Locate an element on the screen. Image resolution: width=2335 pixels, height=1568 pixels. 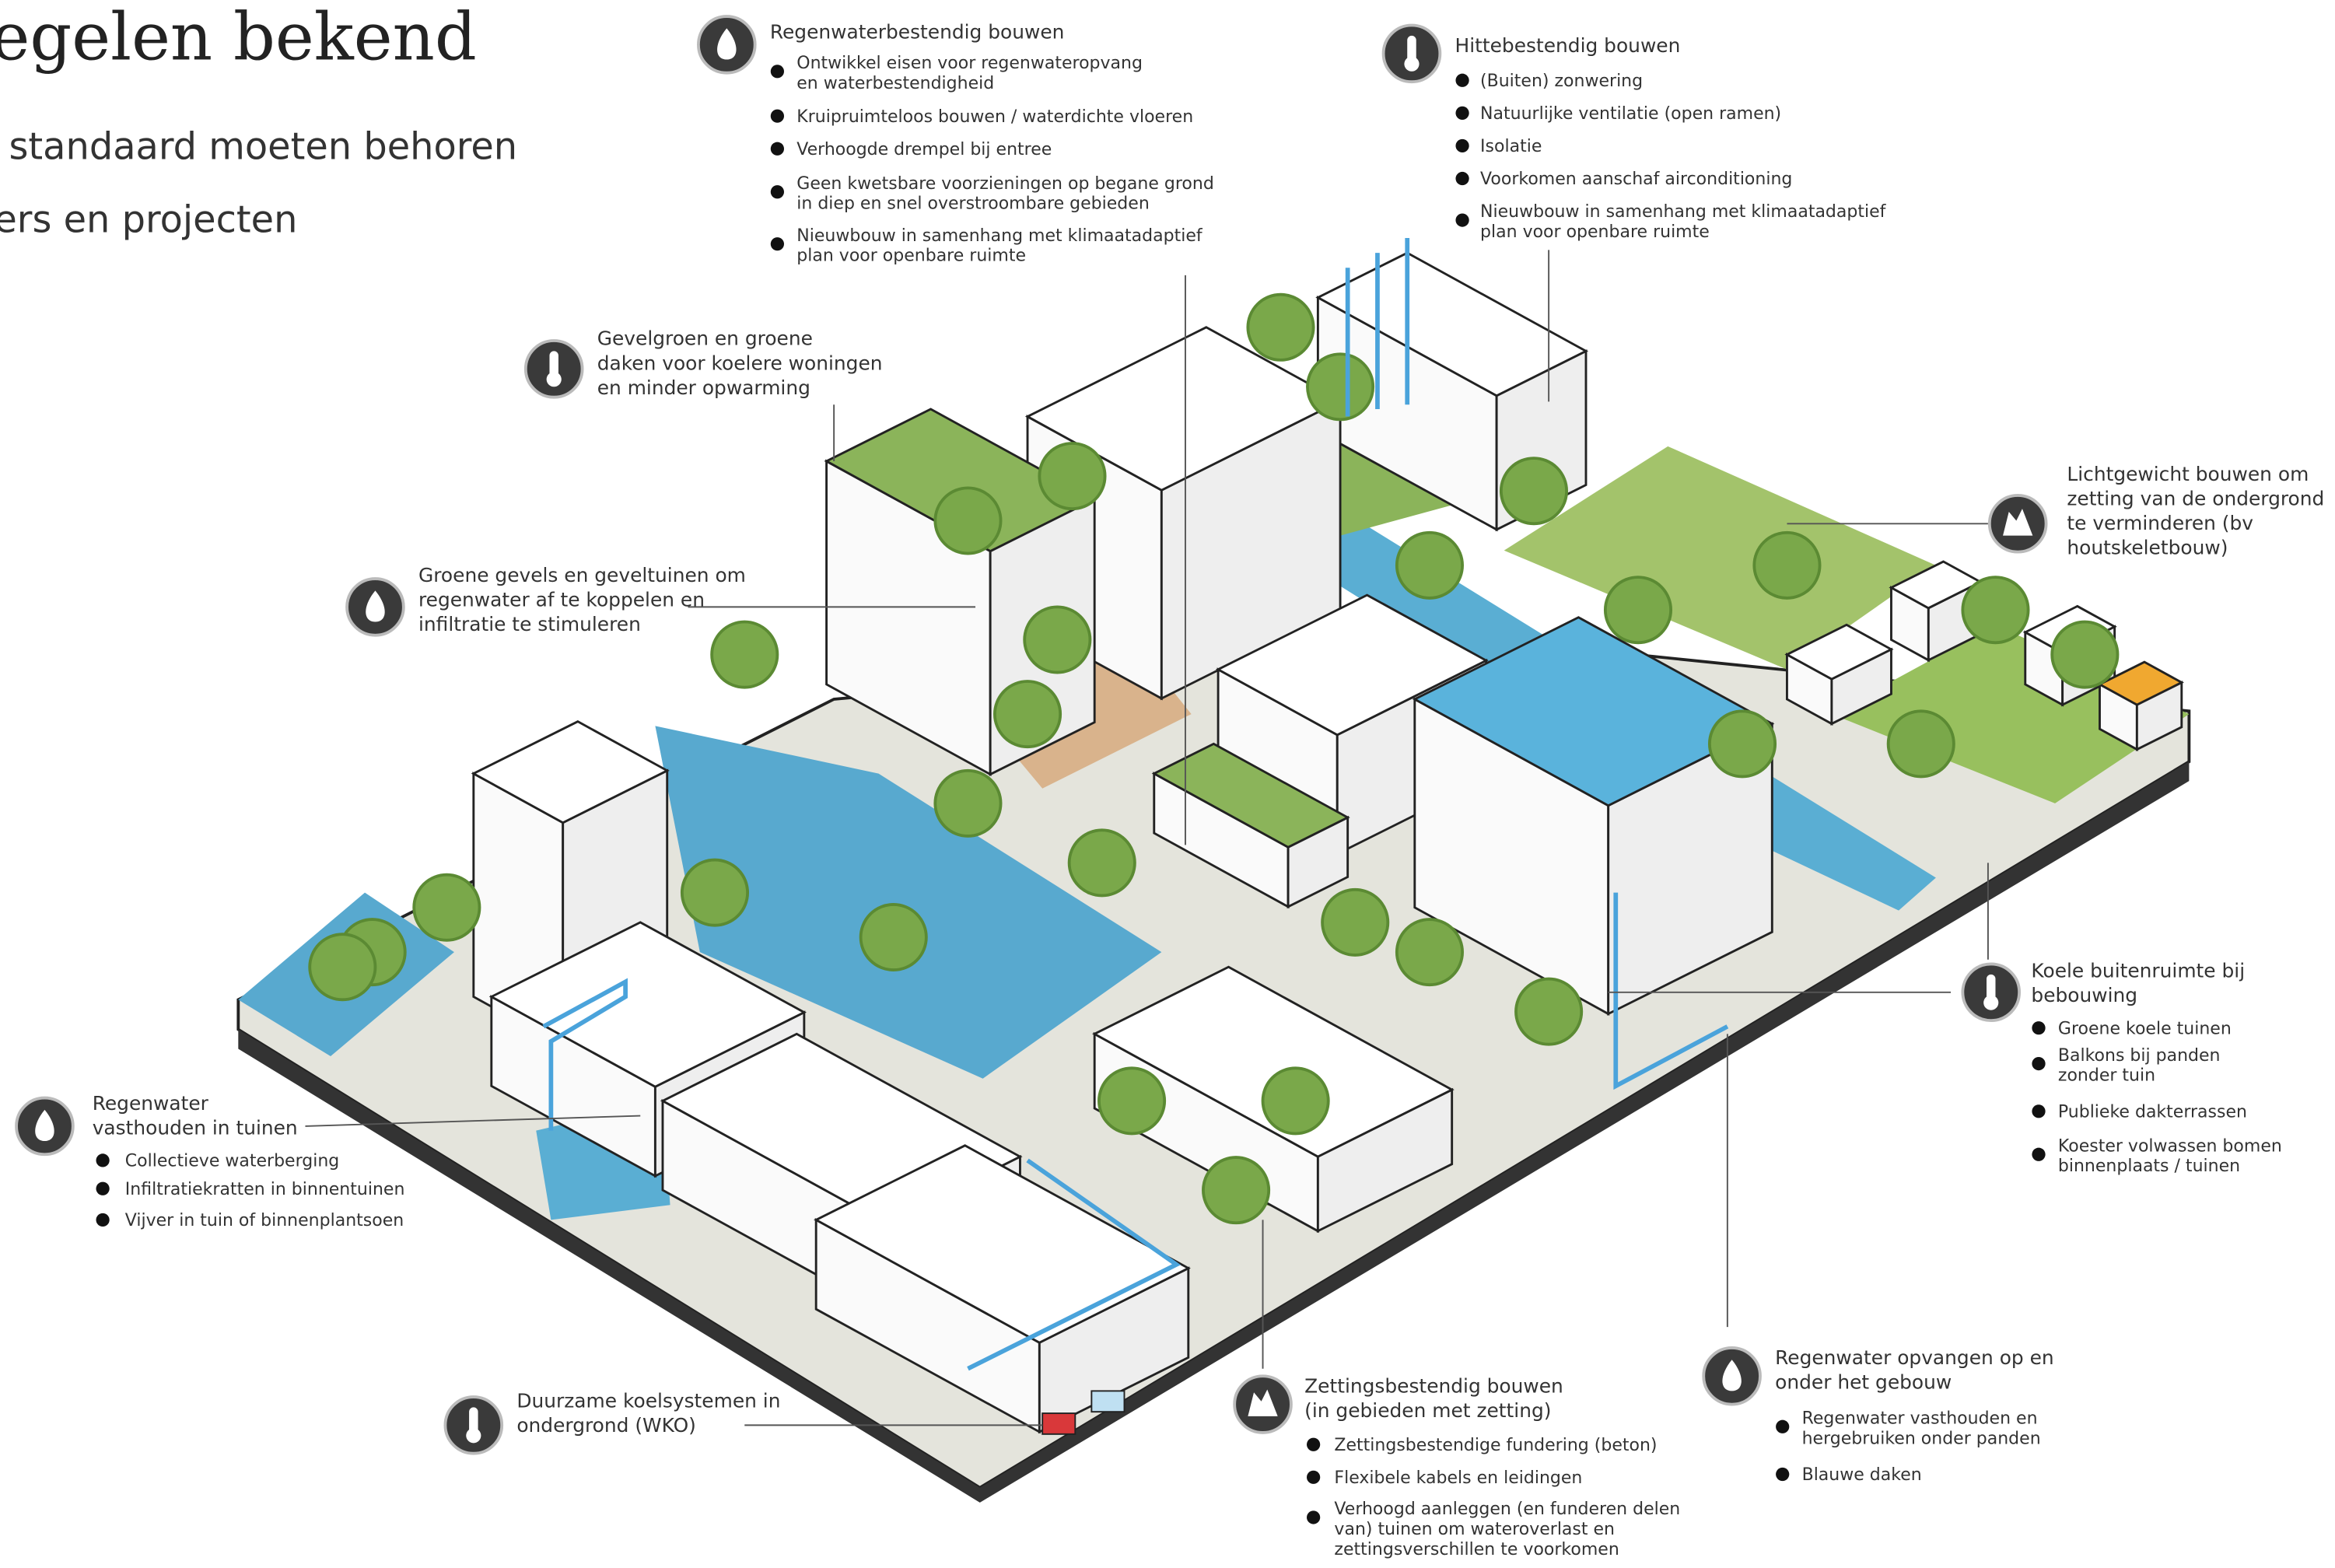
callout-item: Balkons bij panden is located at coordinates (2139, 1056).